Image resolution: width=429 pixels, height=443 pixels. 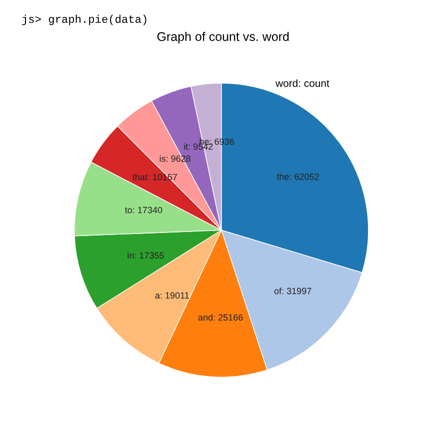 I want to click on slice-label: and, so click(x=205, y=317).